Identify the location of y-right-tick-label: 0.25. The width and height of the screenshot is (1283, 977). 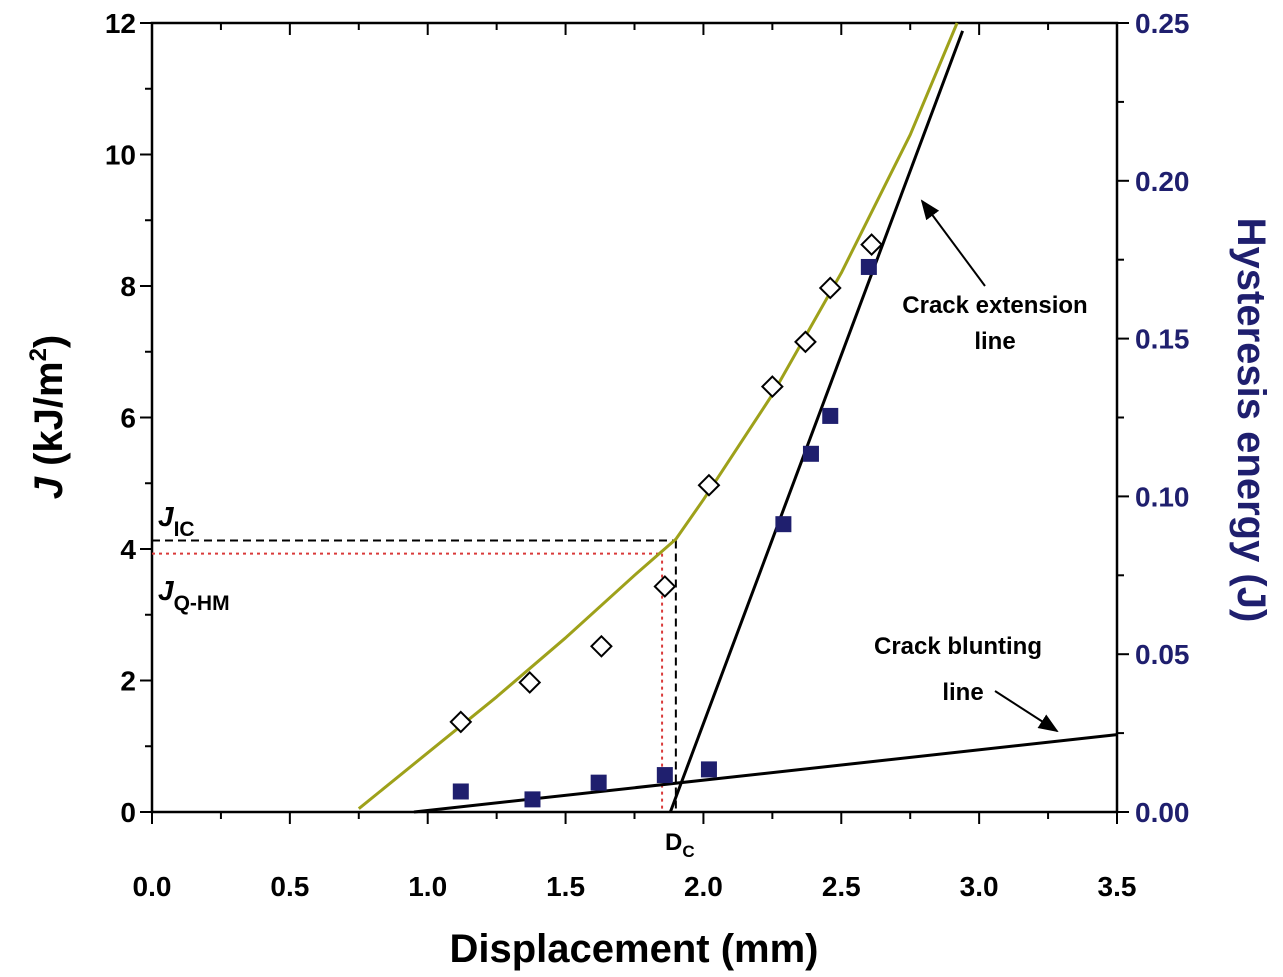
(1162, 23).